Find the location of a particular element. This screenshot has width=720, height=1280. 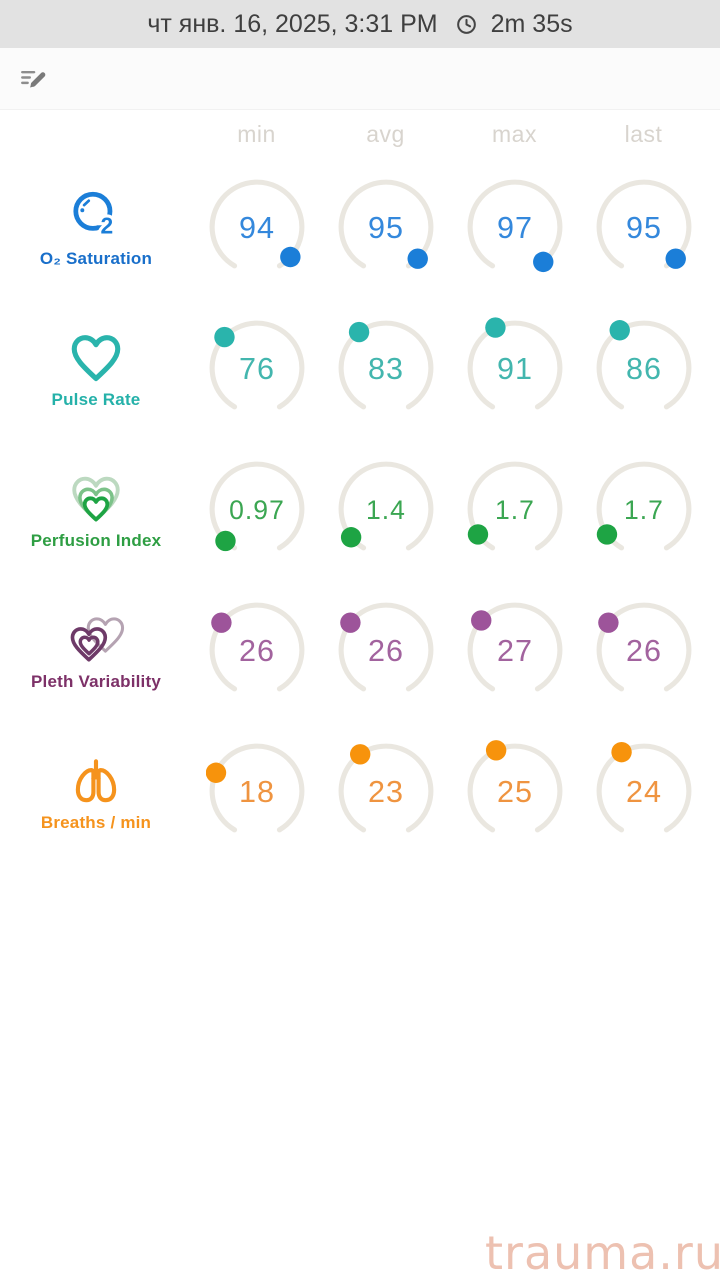

svg-text: 24 is located at coordinates (643, 792).